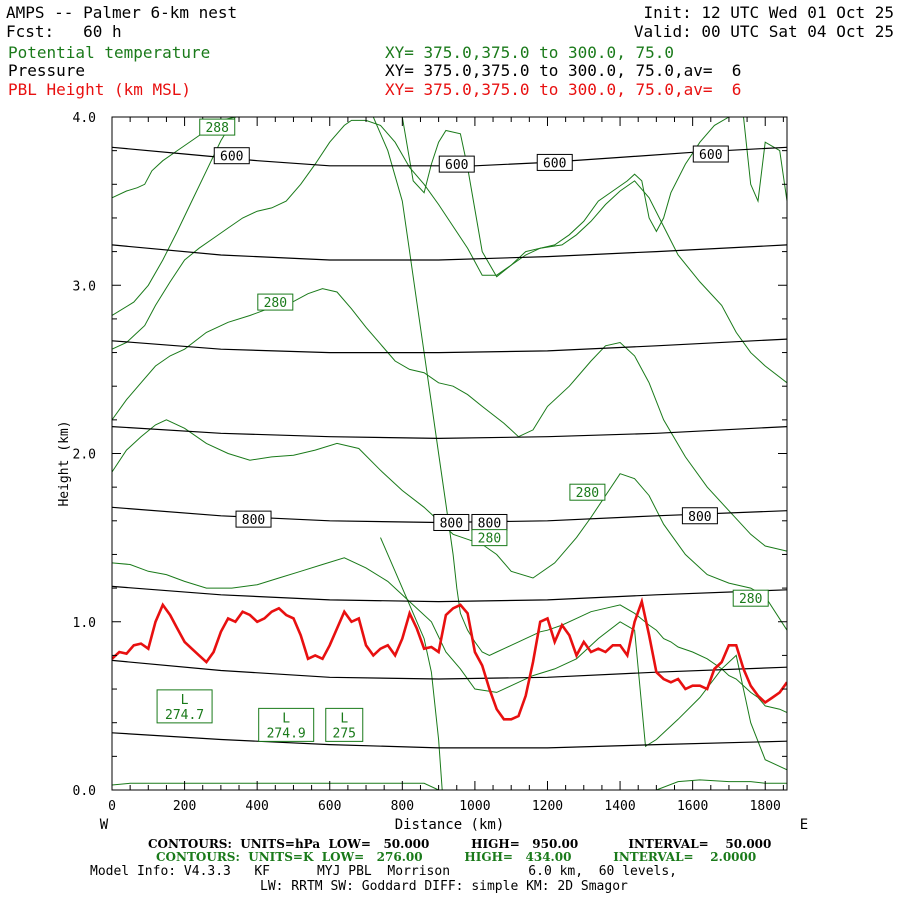 This screenshot has height=900, width=900. Describe the element at coordinates (692, 806) in the screenshot. I see `x-tick-label: 1600` at that location.